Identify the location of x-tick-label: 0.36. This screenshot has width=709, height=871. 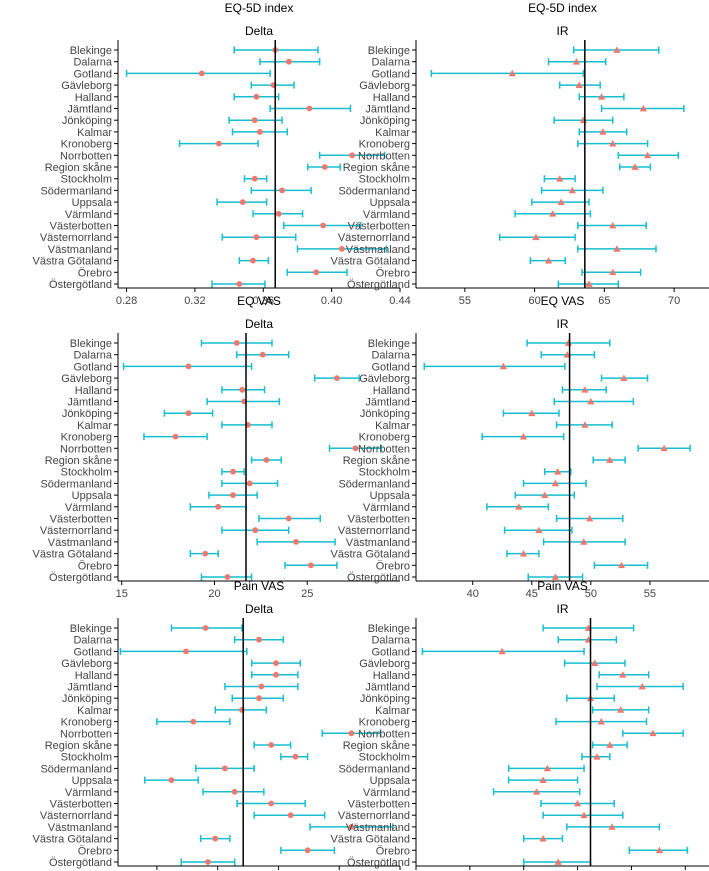
(263, 301).